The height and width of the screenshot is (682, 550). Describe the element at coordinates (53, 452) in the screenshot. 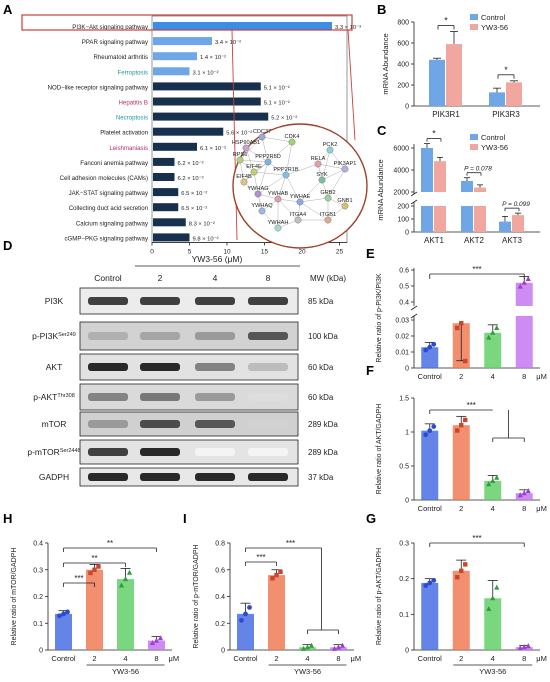

I see `blot-row-label: p-mTORSer2448` at that location.